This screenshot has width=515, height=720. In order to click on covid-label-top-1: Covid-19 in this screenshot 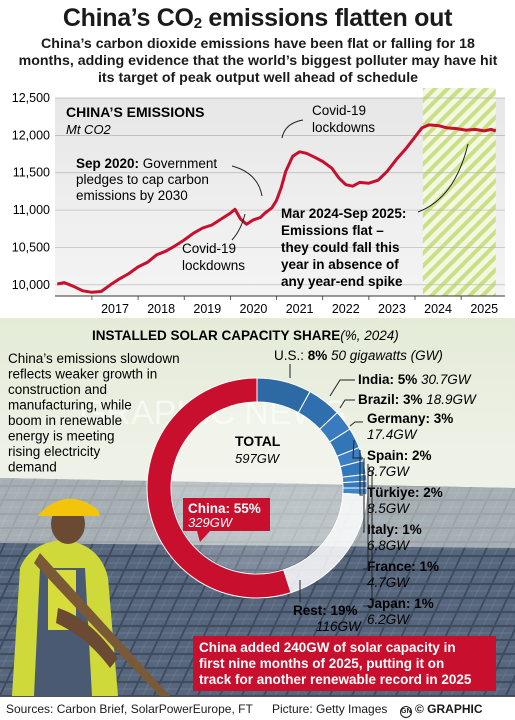, I will do `click(339, 110)`.